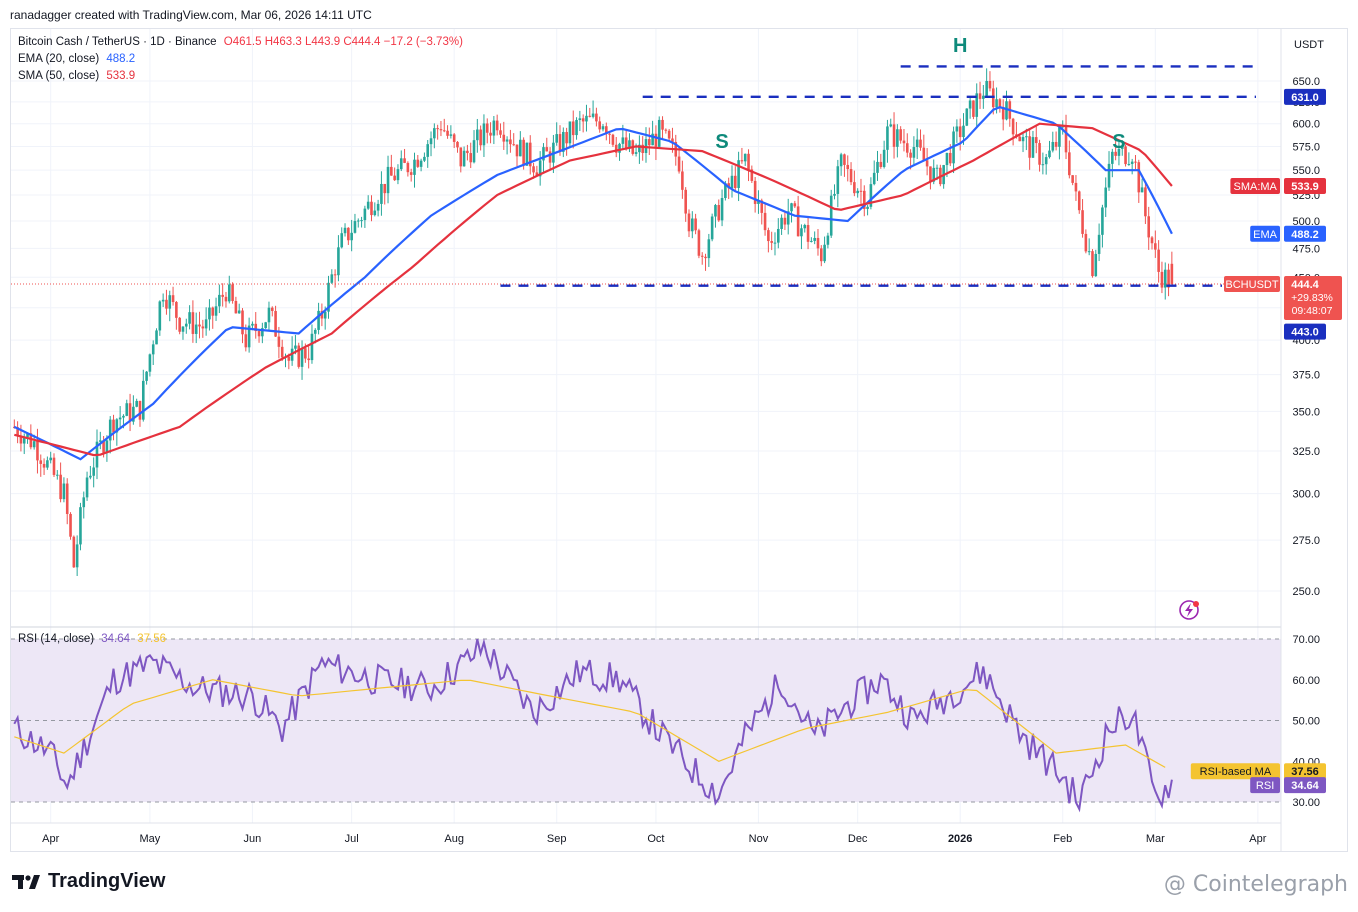 This screenshot has width=1358, height=912. Describe the element at coordinates (1305, 786) in the screenshot. I see `rsi-badge-value: 34.64` at that location.